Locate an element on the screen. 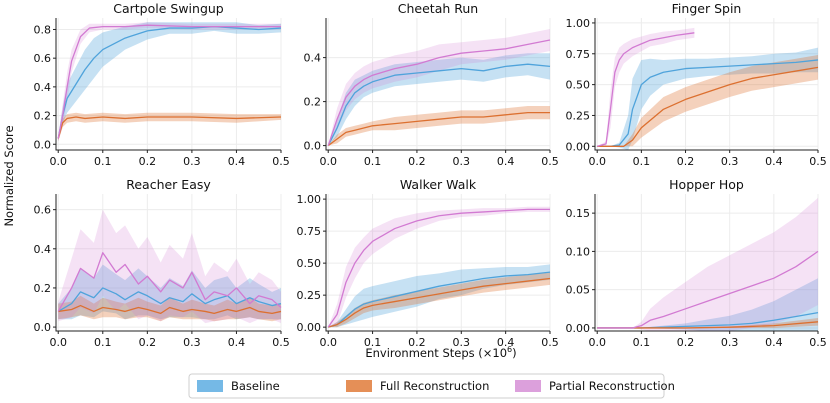 The height and width of the screenshot is (403, 830). x-axis-label-close: ) is located at coordinates (514, 353).